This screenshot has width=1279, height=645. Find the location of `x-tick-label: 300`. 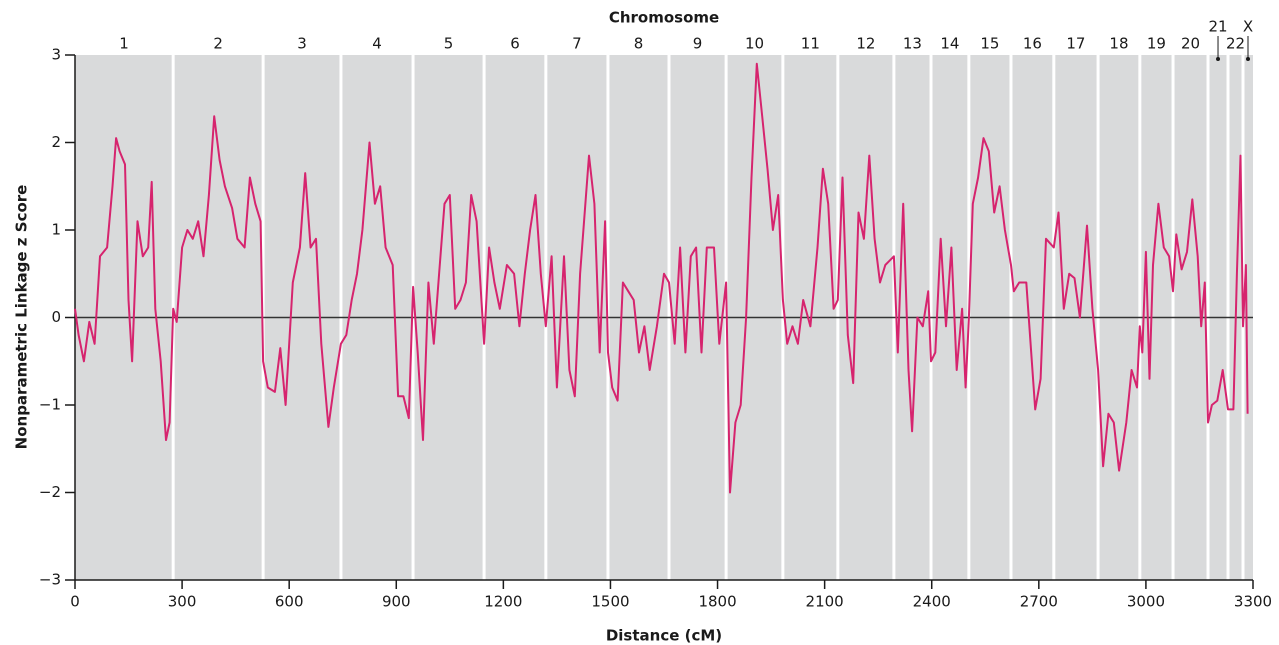

x-tick-label: 300 is located at coordinates (182, 602).